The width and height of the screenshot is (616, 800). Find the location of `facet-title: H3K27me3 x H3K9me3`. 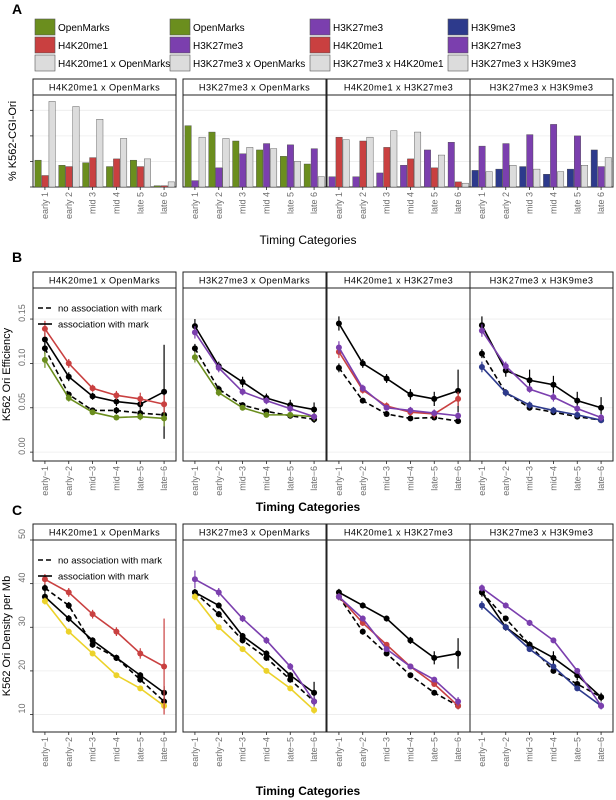

facet-title: H3K27me3 x H3K9me3 is located at coordinates (542, 533).